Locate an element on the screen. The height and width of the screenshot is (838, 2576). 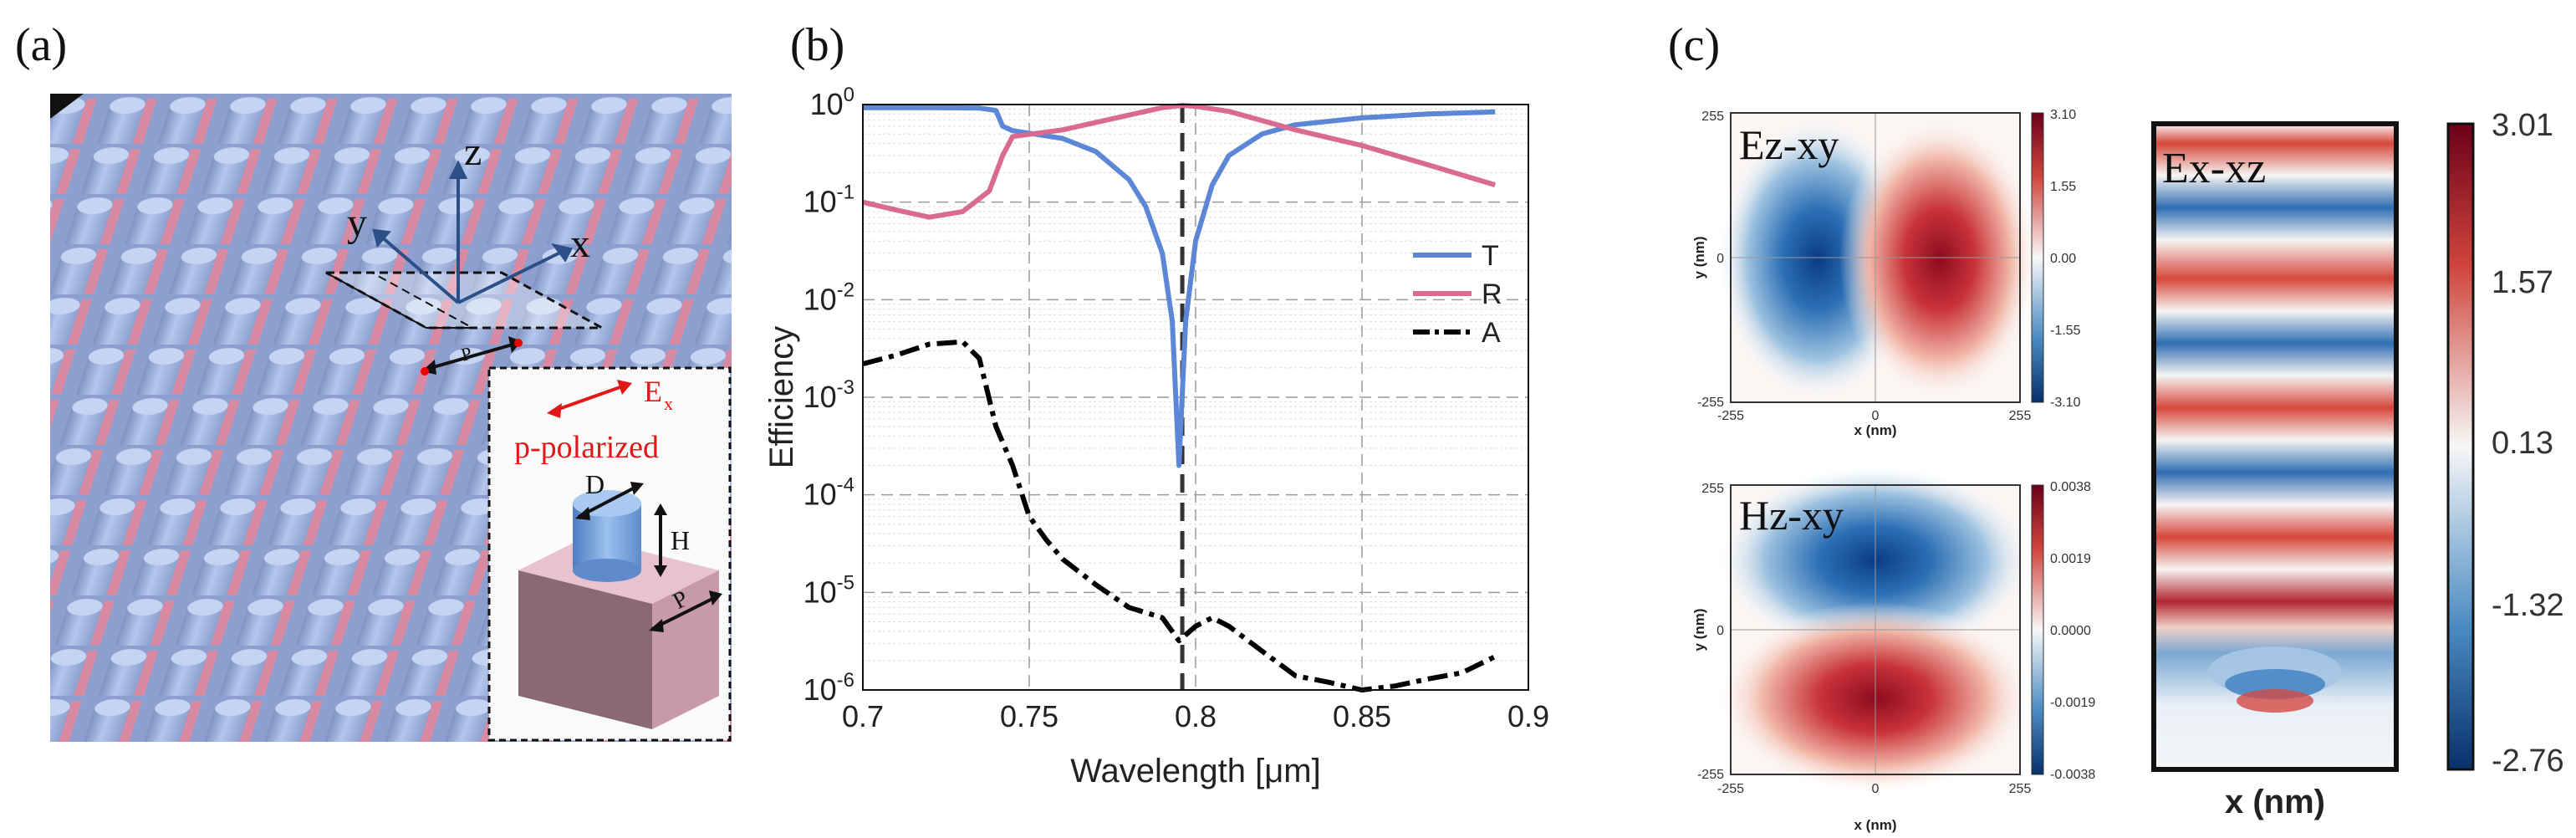
ez-xlabel: x (nm) is located at coordinates (1876, 430).